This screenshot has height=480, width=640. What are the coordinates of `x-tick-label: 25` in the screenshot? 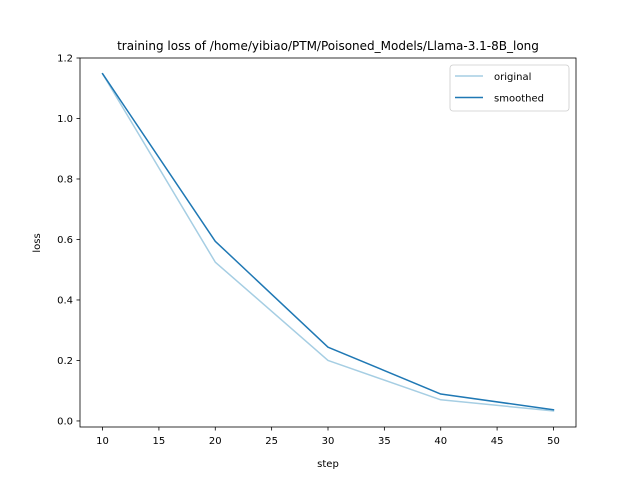 It's located at (271, 441).